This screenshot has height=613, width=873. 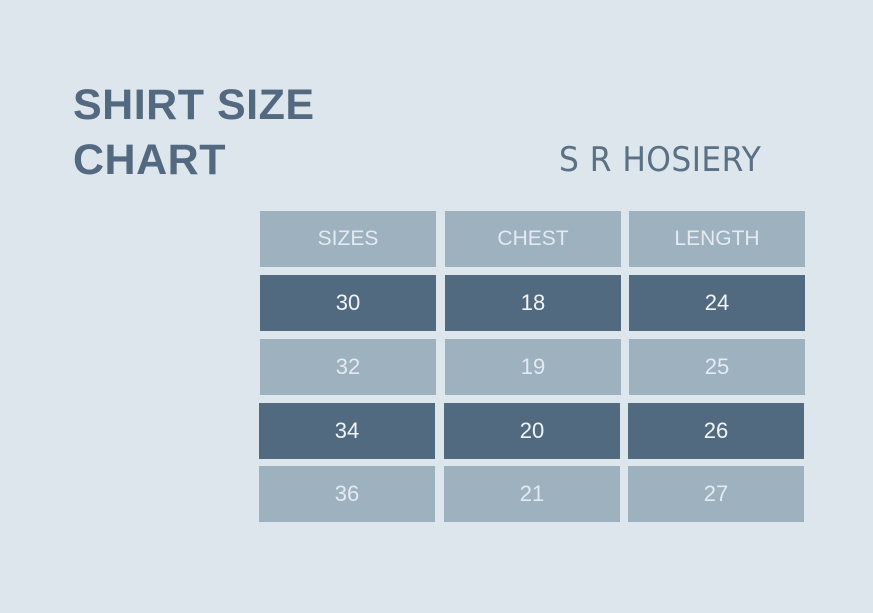 I want to click on title-line-2: CHART, so click(x=149, y=160).